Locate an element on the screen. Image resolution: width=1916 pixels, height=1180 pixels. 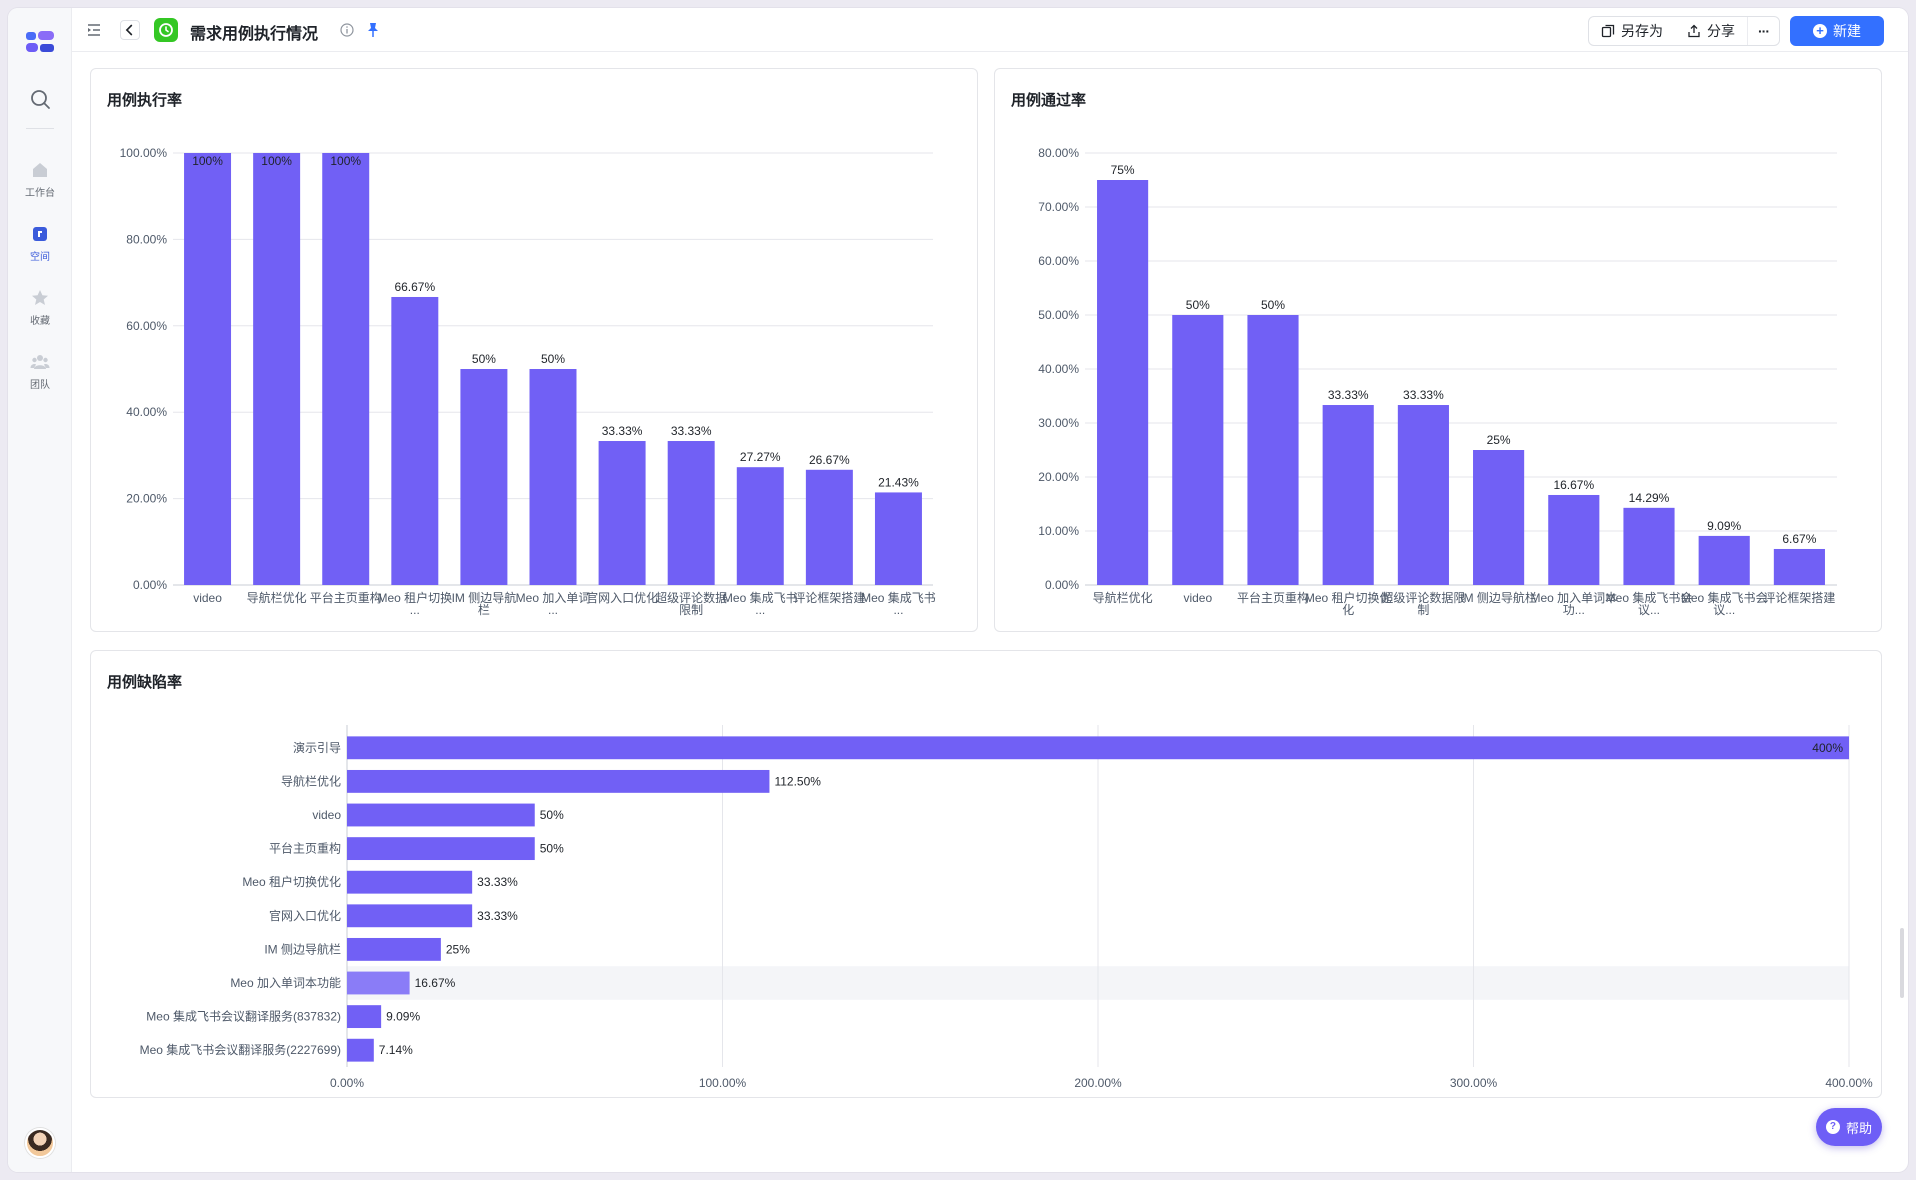
report-app-icon is located at coordinates (166, 30).